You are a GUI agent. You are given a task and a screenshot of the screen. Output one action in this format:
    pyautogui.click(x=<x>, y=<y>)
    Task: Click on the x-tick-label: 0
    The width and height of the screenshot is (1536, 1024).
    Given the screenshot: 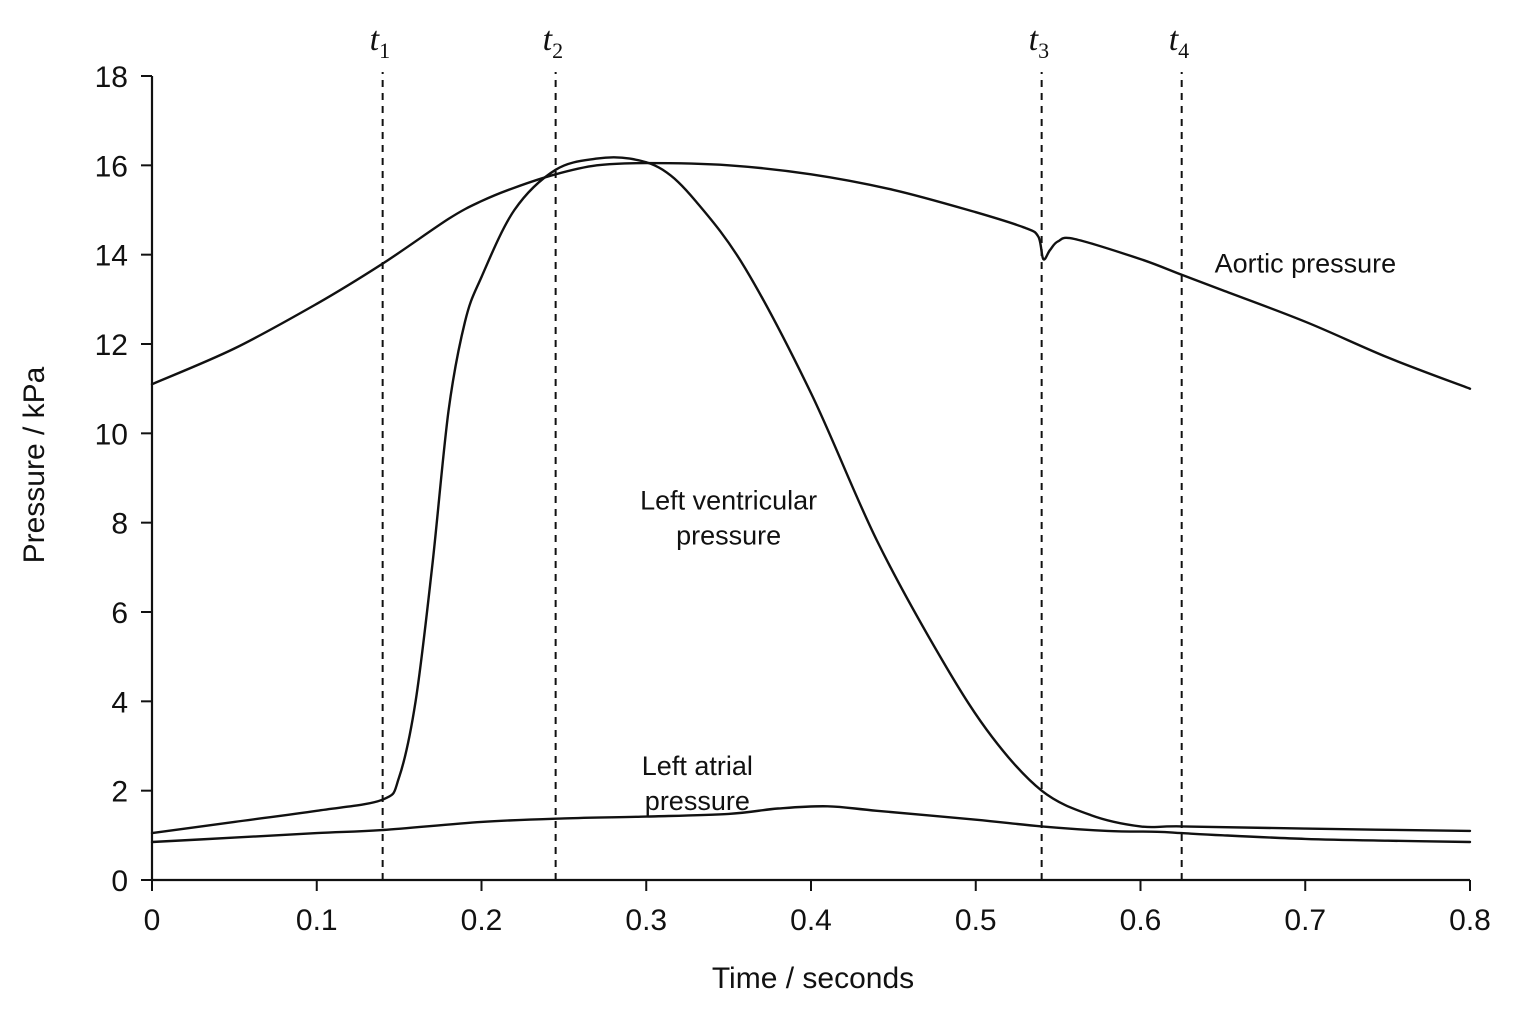 What is the action you would take?
    pyautogui.click(x=152, y=920)
    